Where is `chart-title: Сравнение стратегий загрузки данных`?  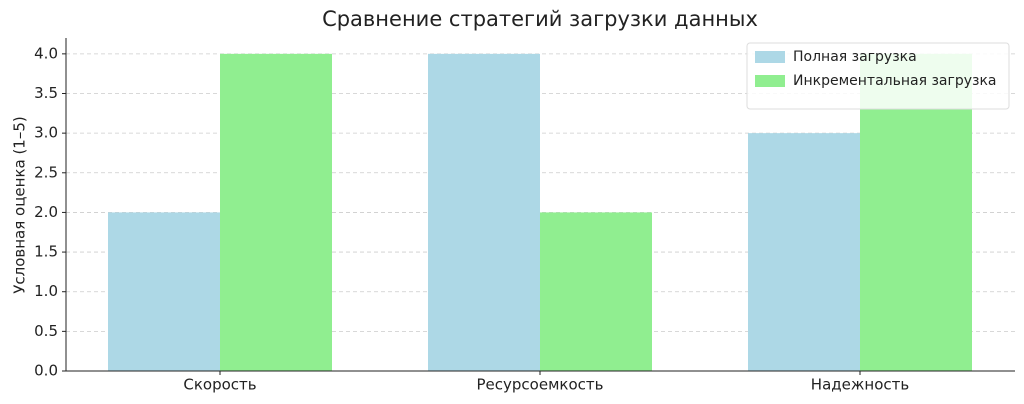 chart-title: Сравнение стратегий загрузки данных is located at coordinates (540, 19).